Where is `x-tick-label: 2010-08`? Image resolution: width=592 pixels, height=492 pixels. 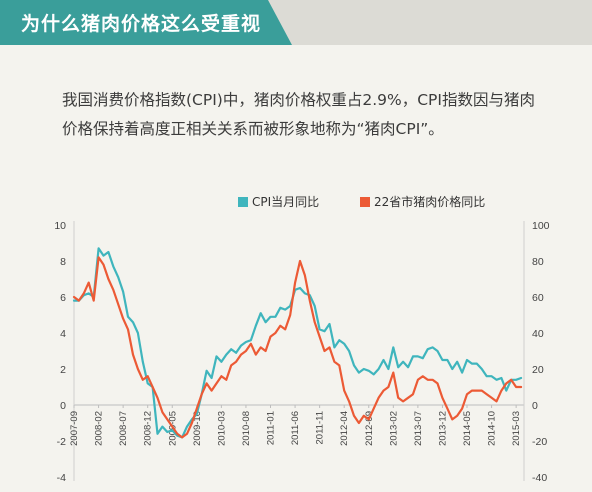
x-tick-label: 2010-08 is located at coordinates (246, 428).